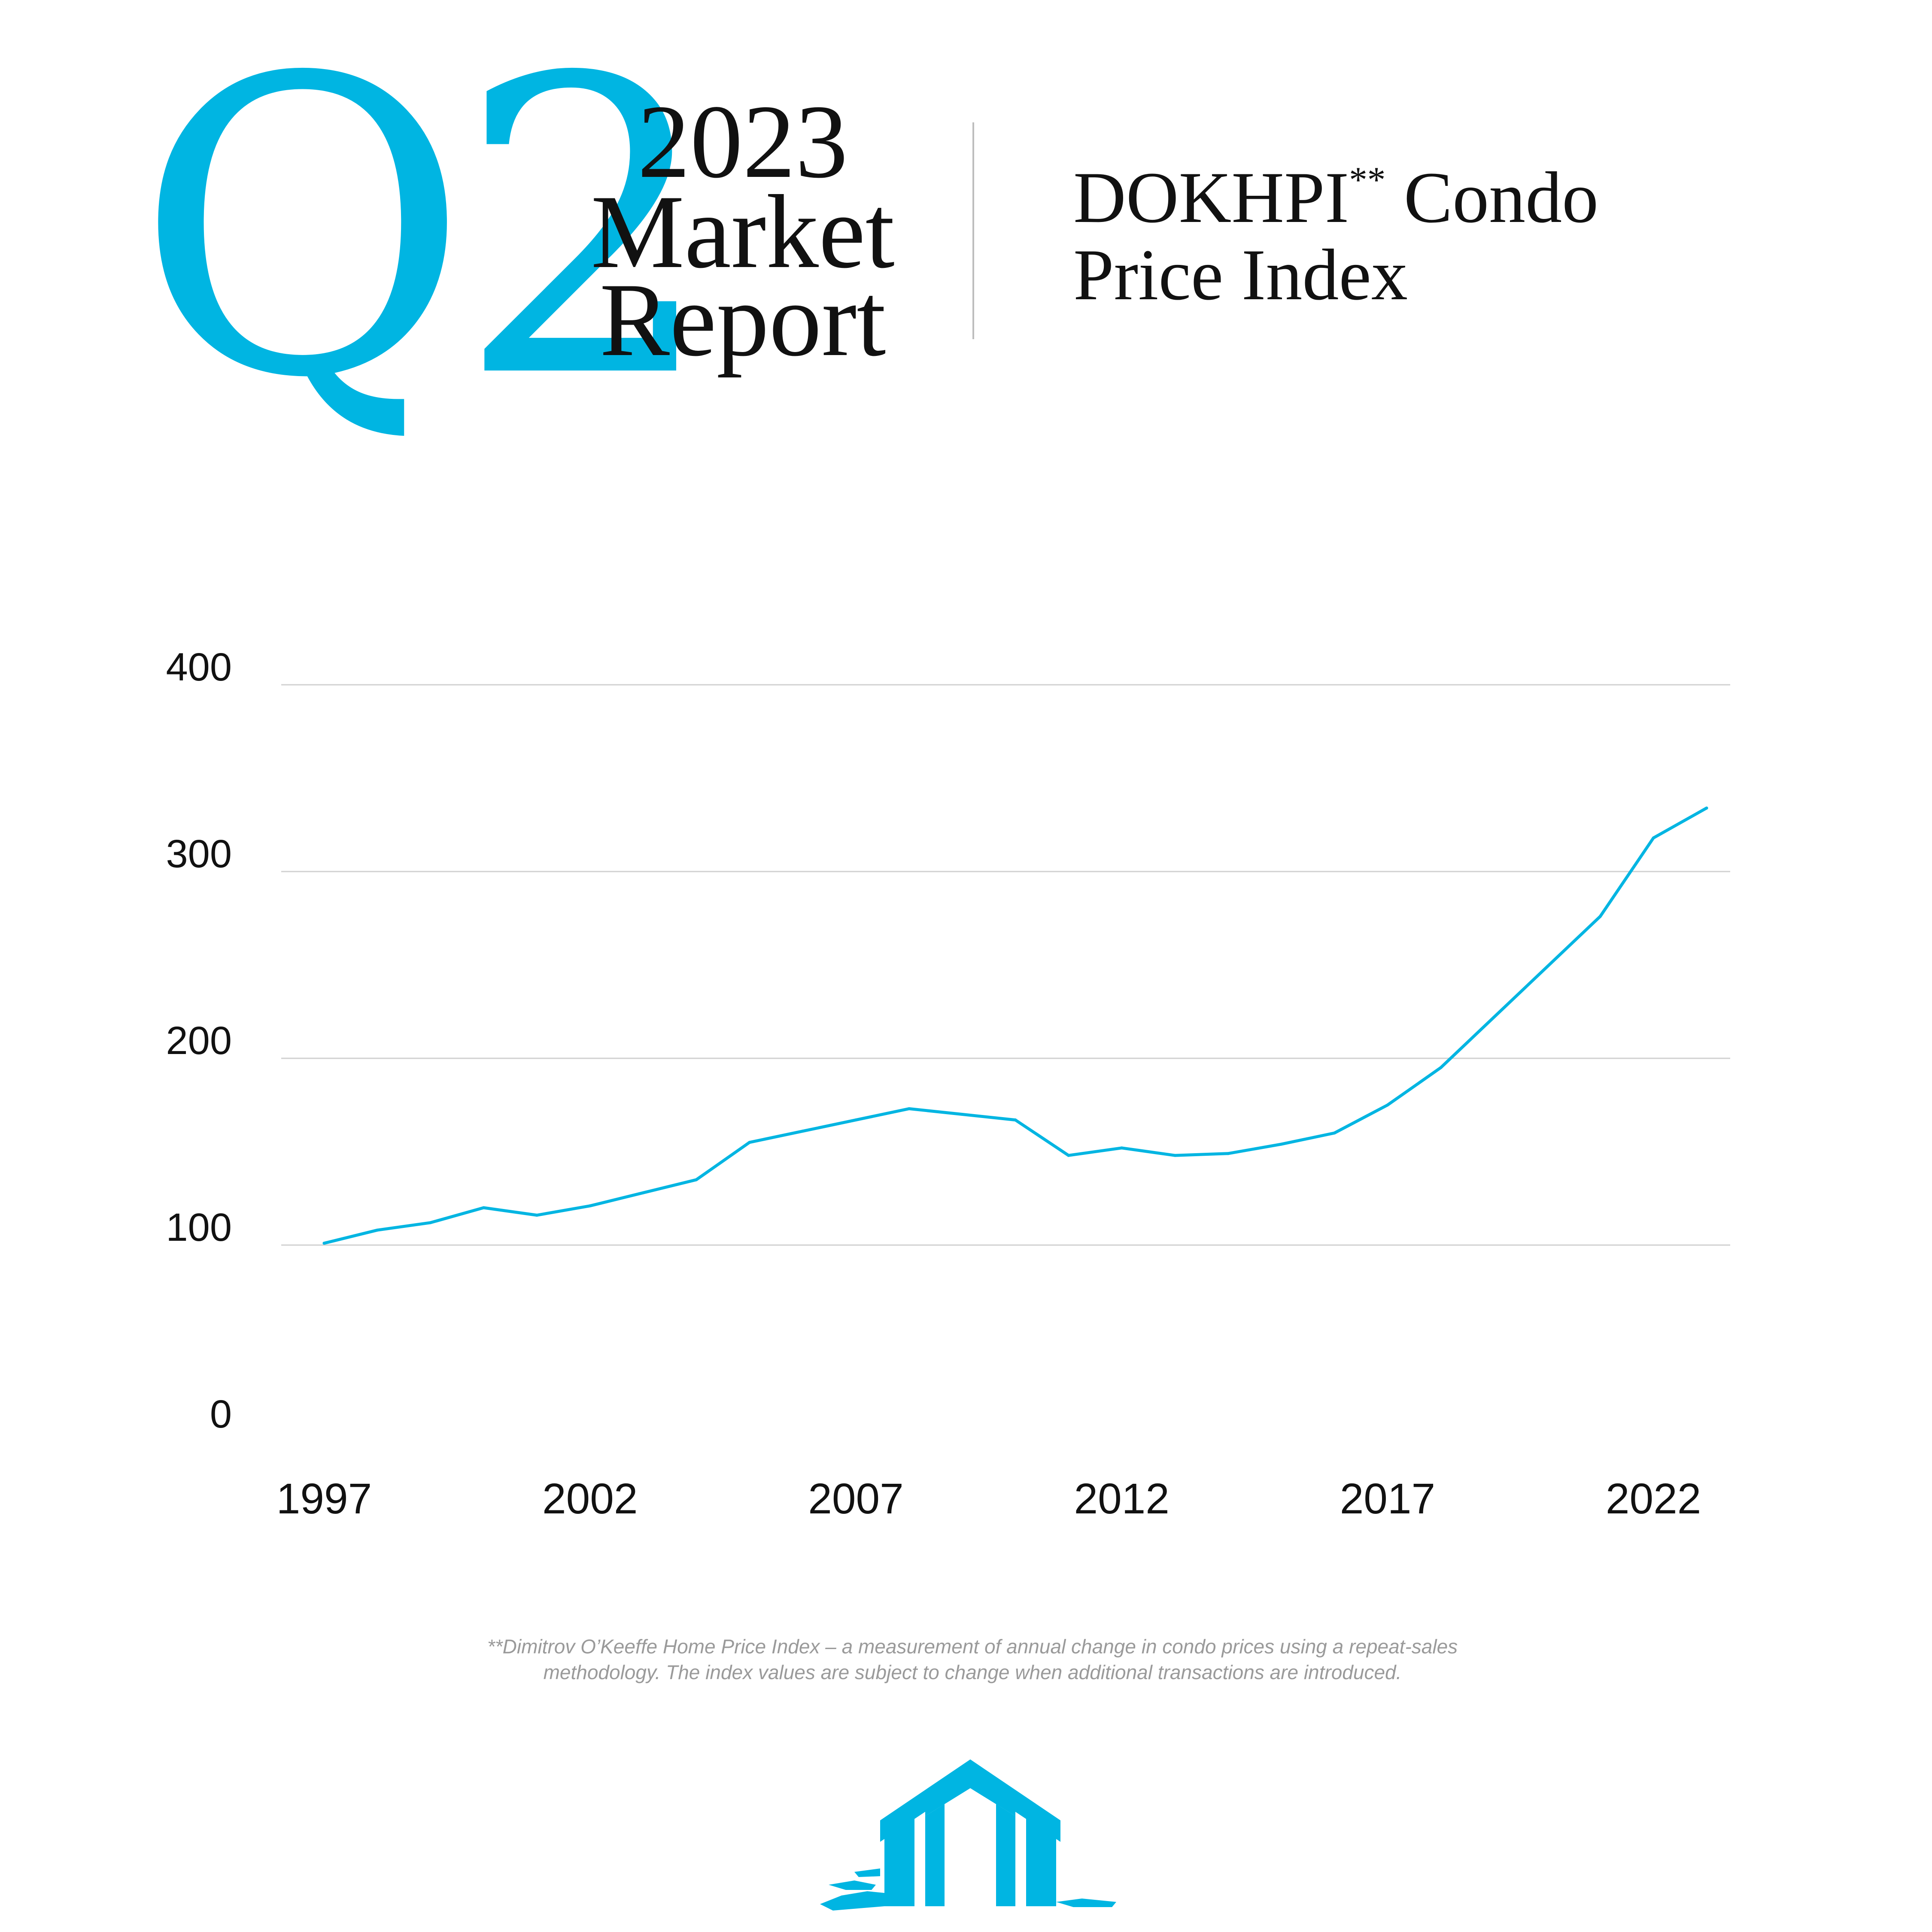 Image resolution: width=1932 pixels, height=1932 pixels. I want to click on y-tick-label-300: 300, so click(199, 854).